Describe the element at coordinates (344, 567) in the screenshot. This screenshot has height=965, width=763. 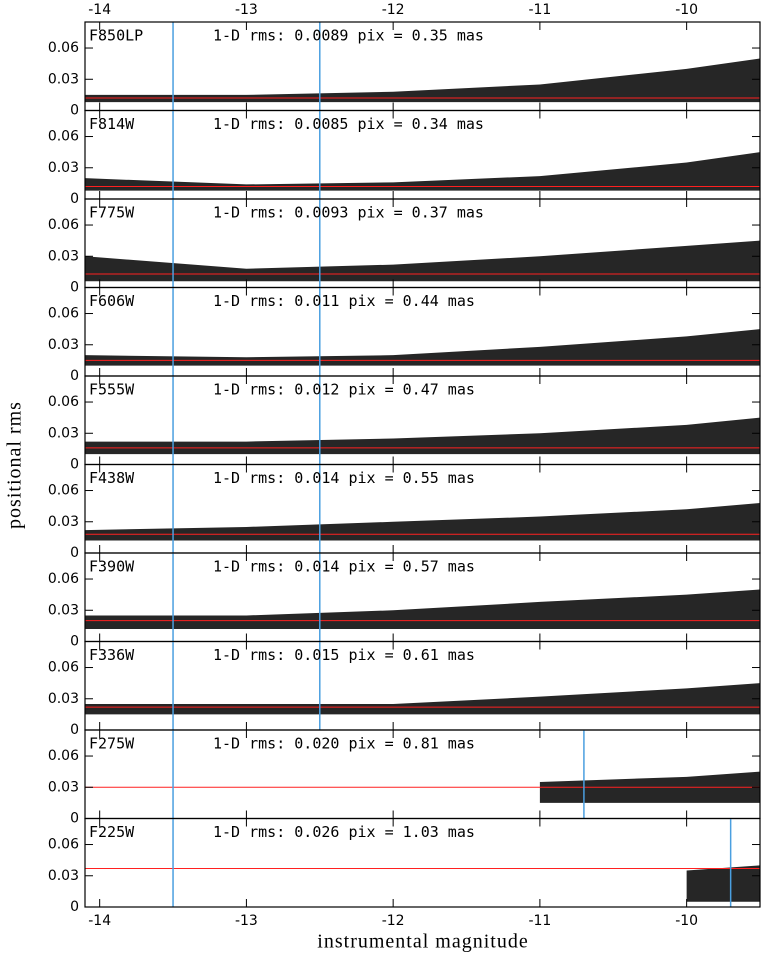
I see `annotation: 1-D rms: 0.014 pix = 0.57 mas` at that location.